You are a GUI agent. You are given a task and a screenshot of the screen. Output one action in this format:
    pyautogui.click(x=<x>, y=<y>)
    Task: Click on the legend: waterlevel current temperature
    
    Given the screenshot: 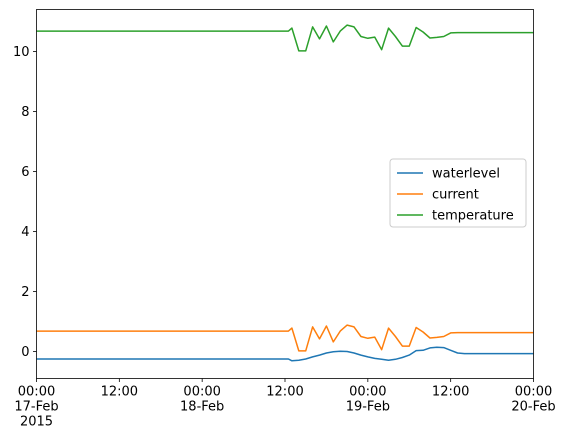 What is the action you would take?
    pyautogui.click(x=458, y=193)
    